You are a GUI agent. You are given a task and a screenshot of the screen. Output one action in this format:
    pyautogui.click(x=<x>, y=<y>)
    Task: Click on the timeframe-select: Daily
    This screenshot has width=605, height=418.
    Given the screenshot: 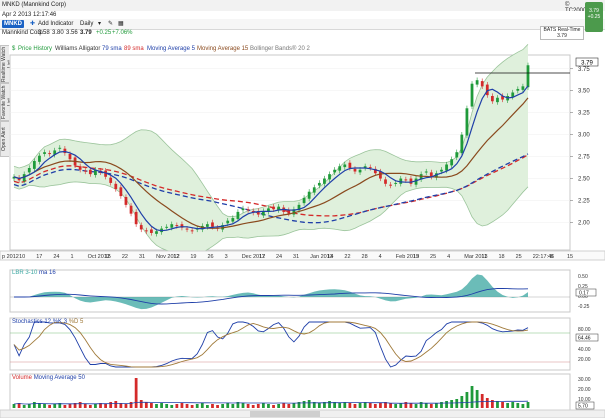 What is the action you would take?
    pyautogui.click(x=87, y=24)
    